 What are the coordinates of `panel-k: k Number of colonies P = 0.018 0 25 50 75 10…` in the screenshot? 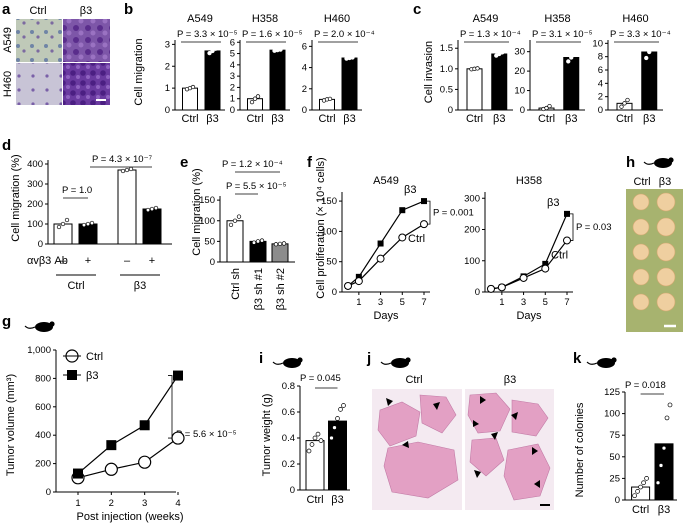 It's located at (625, 433).